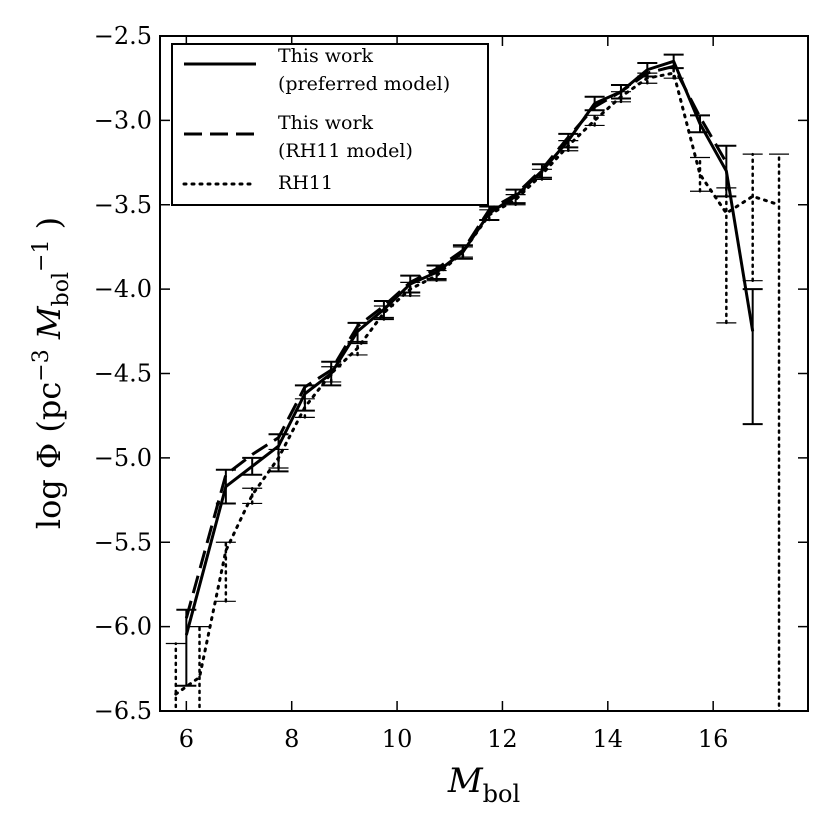 The image size is (832, 829). I want to click on y-tick-label: −3.0, so click(123, 120).